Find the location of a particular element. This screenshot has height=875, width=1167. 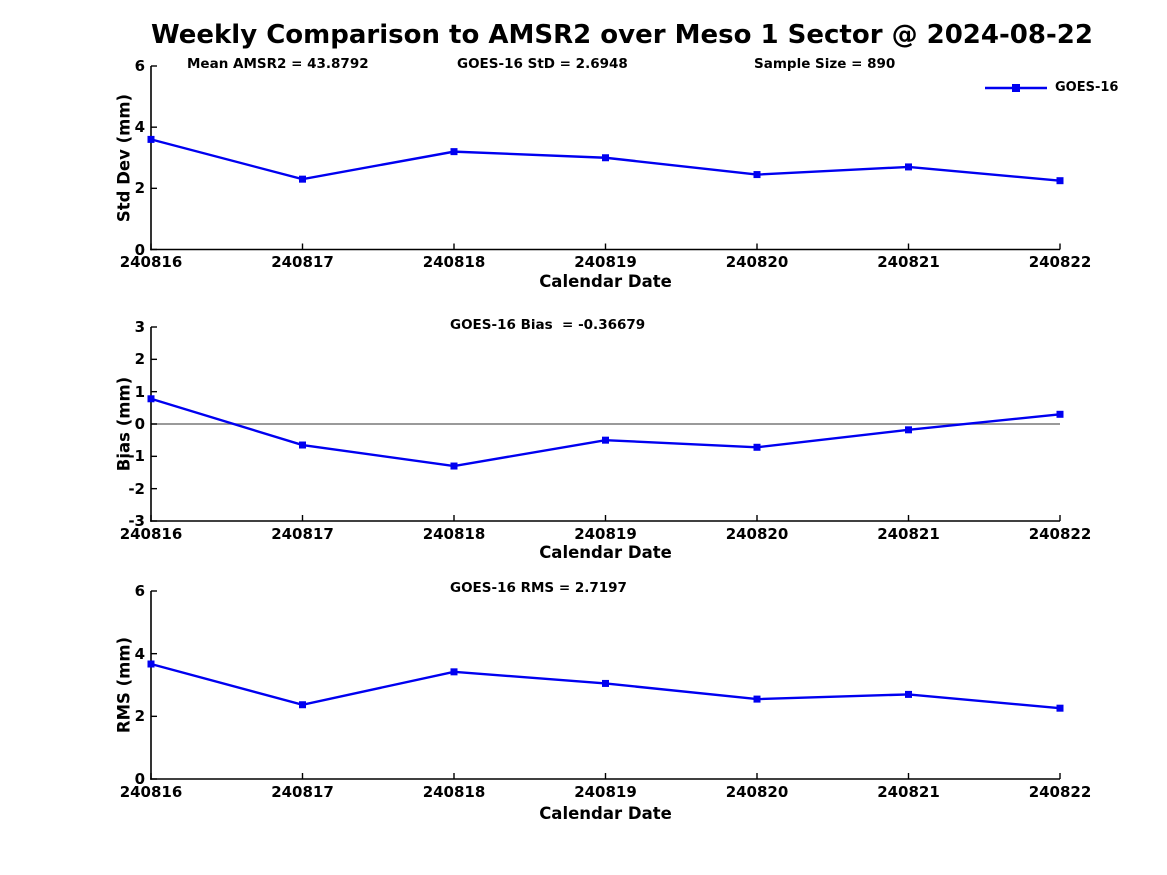

y-tick-label: -2 is located at coordinates (136, 488).